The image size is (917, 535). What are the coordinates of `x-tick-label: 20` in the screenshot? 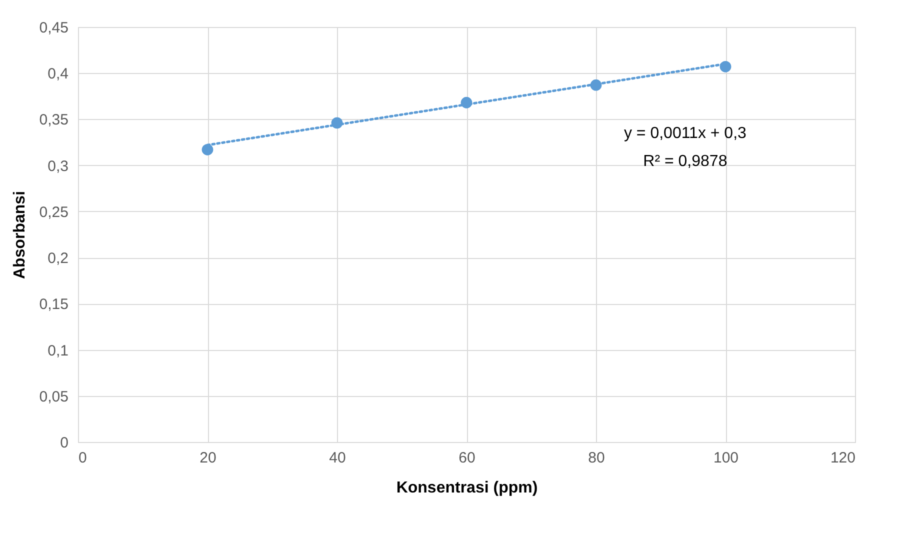 It's located at (208, 458).